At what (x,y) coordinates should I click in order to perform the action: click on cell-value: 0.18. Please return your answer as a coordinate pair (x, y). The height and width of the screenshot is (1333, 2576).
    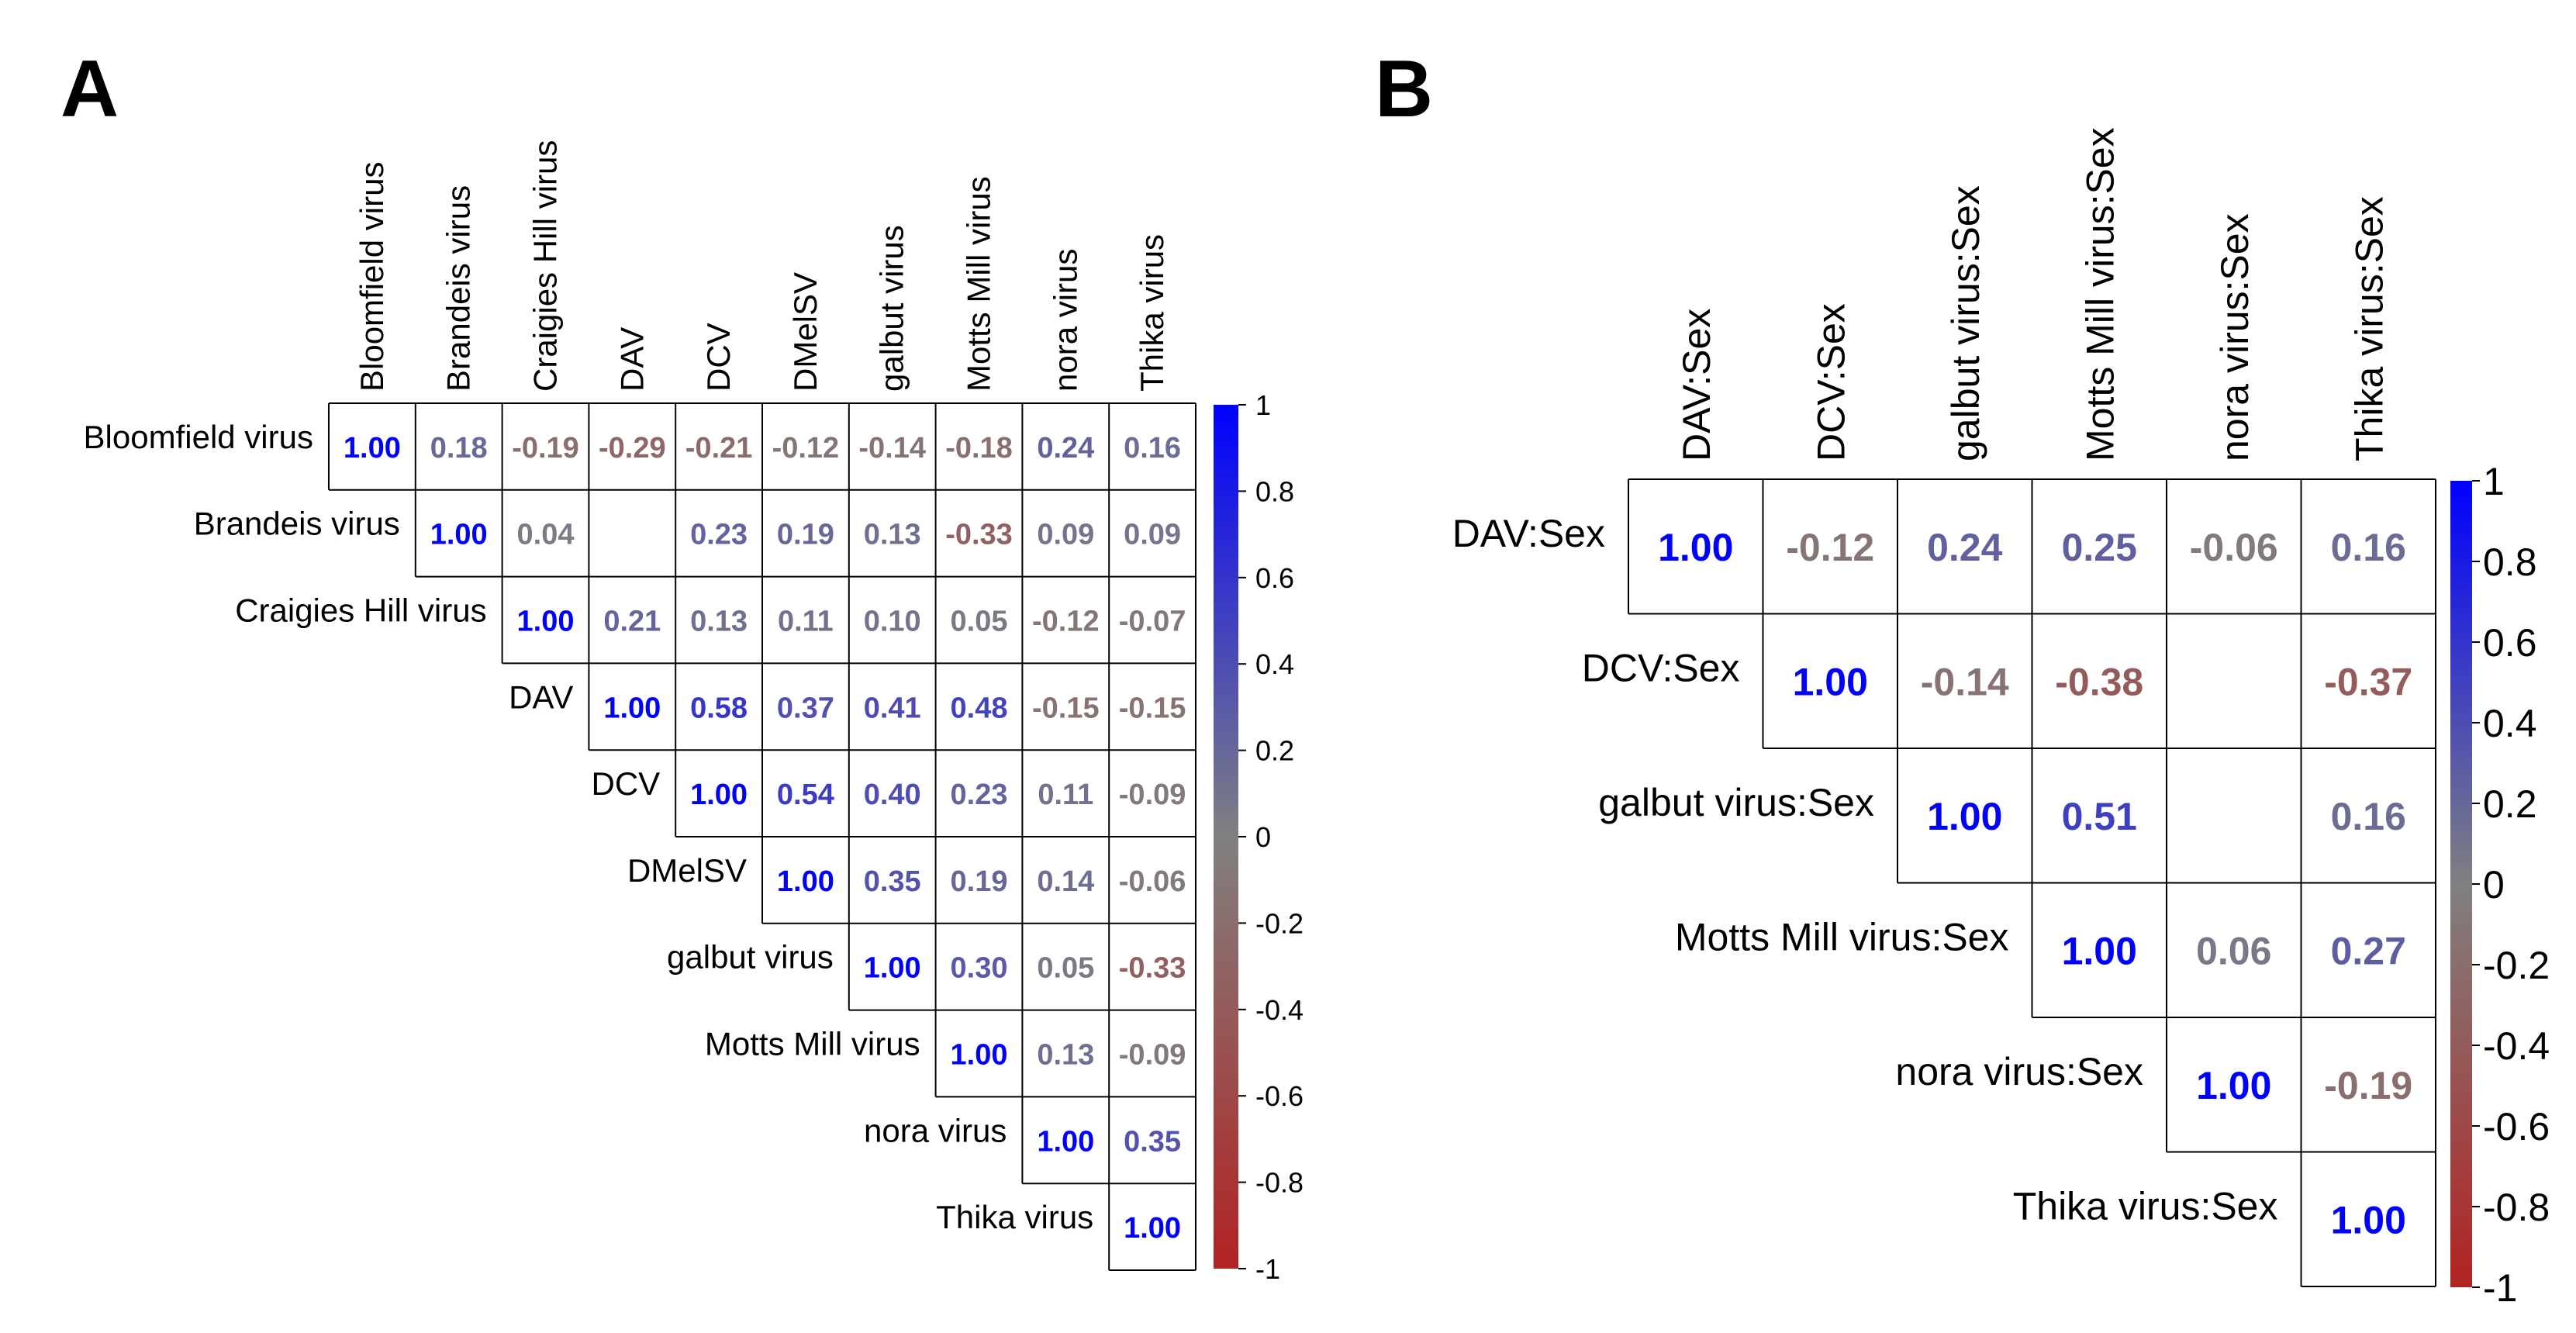
    Looking at the image, I should click on (459, 448).